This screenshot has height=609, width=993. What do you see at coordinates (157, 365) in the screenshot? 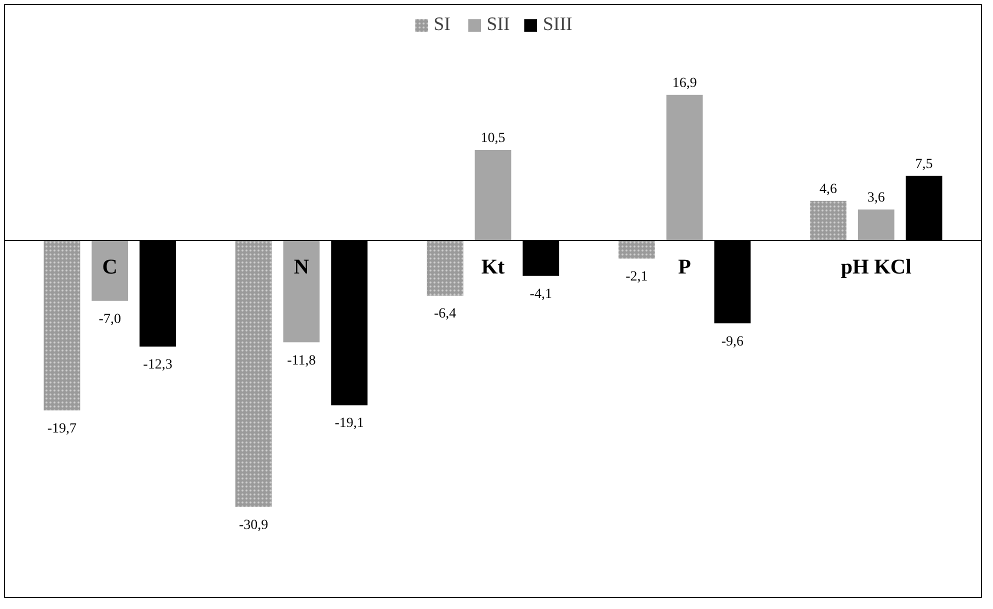
I see `data-label: -12,3` at bounding box center [157, 365].